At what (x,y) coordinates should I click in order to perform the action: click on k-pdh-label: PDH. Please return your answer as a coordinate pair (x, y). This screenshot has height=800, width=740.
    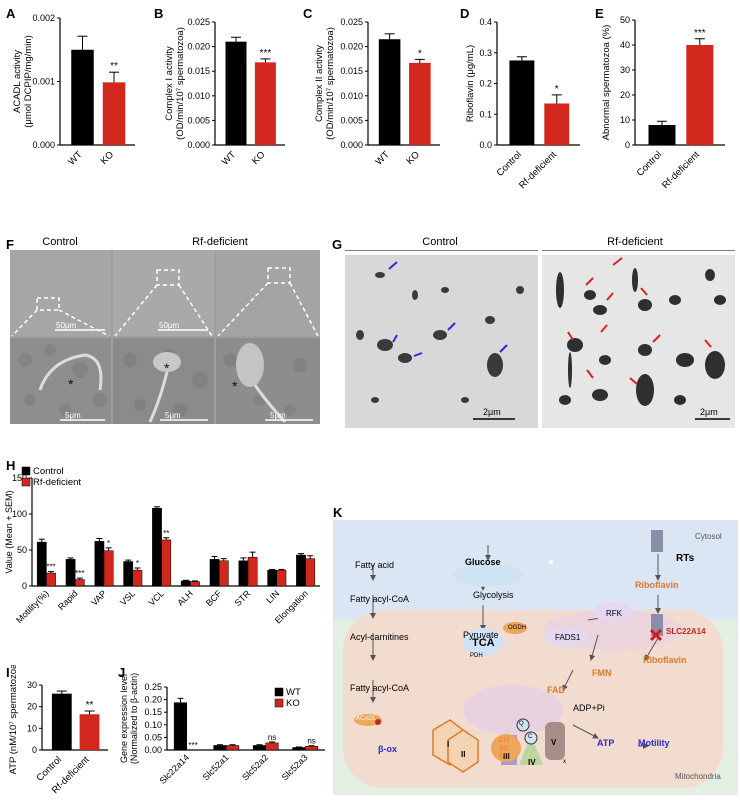
    Looking at the image, I should click on (476, 656).